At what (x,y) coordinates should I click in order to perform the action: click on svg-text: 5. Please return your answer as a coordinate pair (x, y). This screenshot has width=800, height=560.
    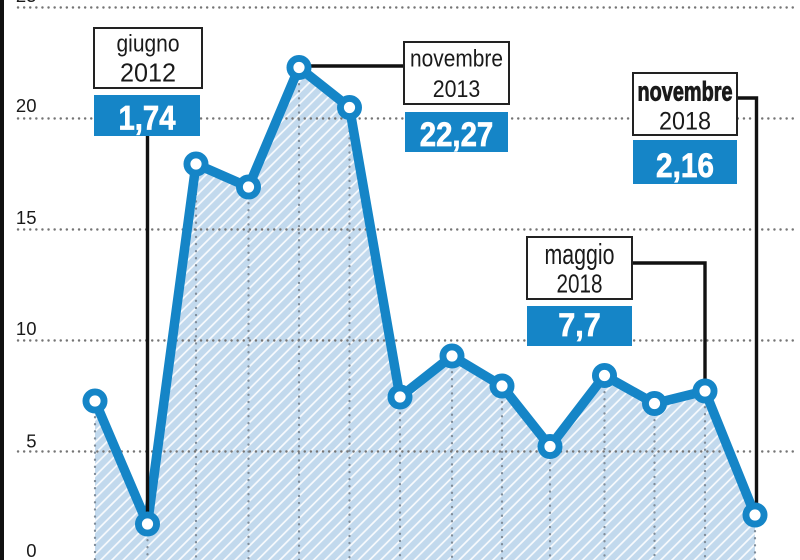
    Looking at the image, I should click on (31, 441).